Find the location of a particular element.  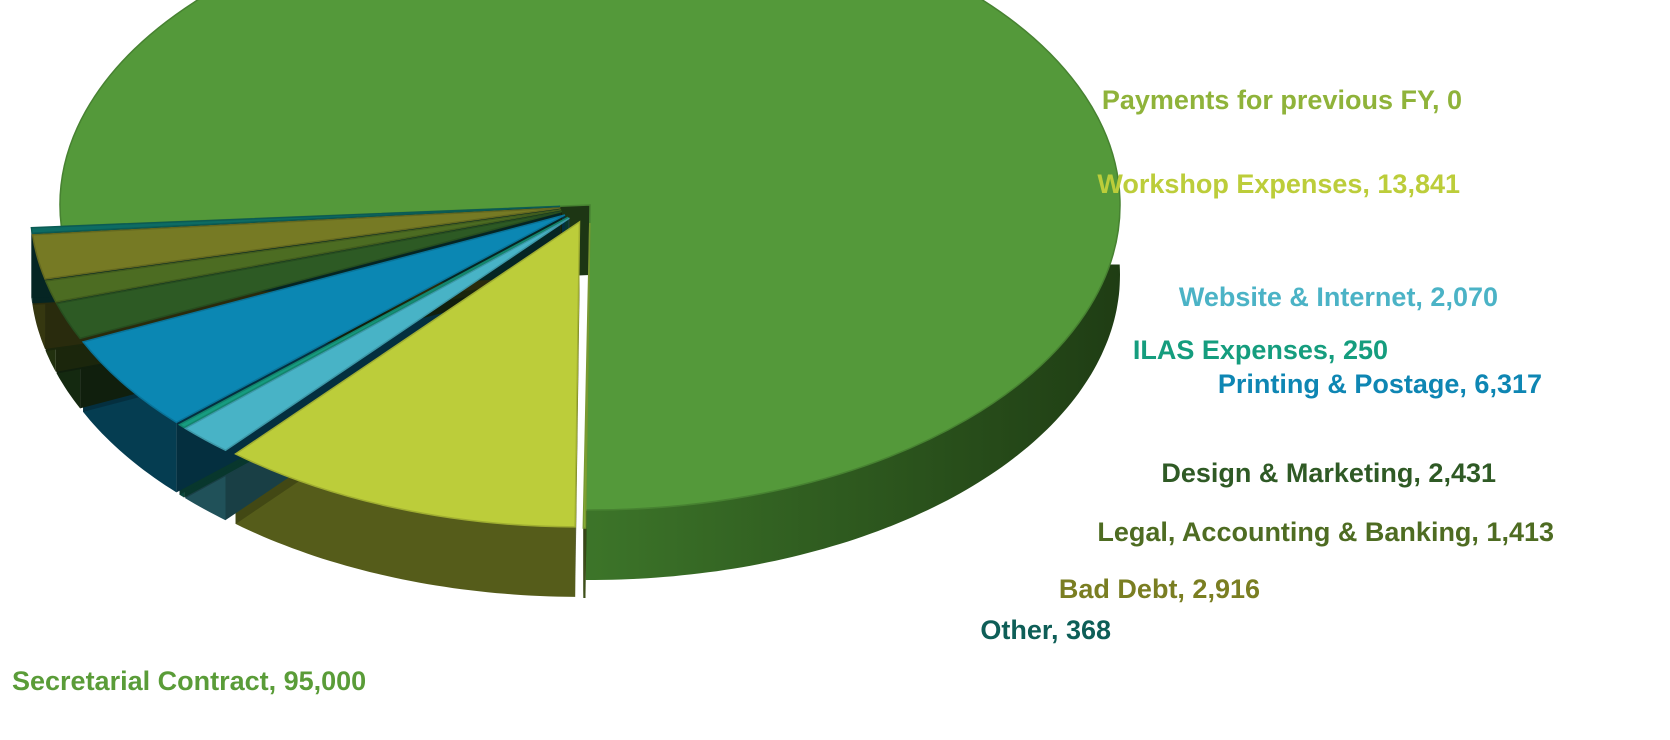

data-label-ilas-expenses: ILAS Expenses, 250 is located at coordinates (1260, 350).